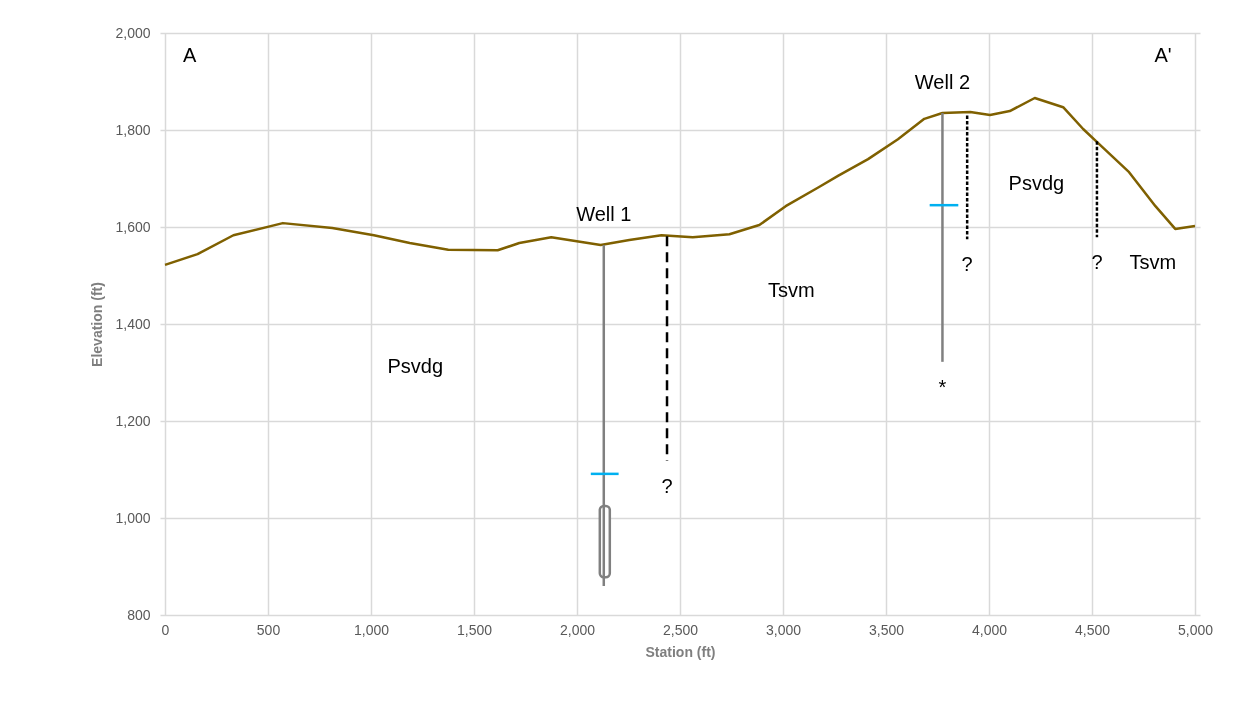 The width and height of the screenshot is (1252, 724). I want to click on y-tick-label: 2,000, so click(133, 32).